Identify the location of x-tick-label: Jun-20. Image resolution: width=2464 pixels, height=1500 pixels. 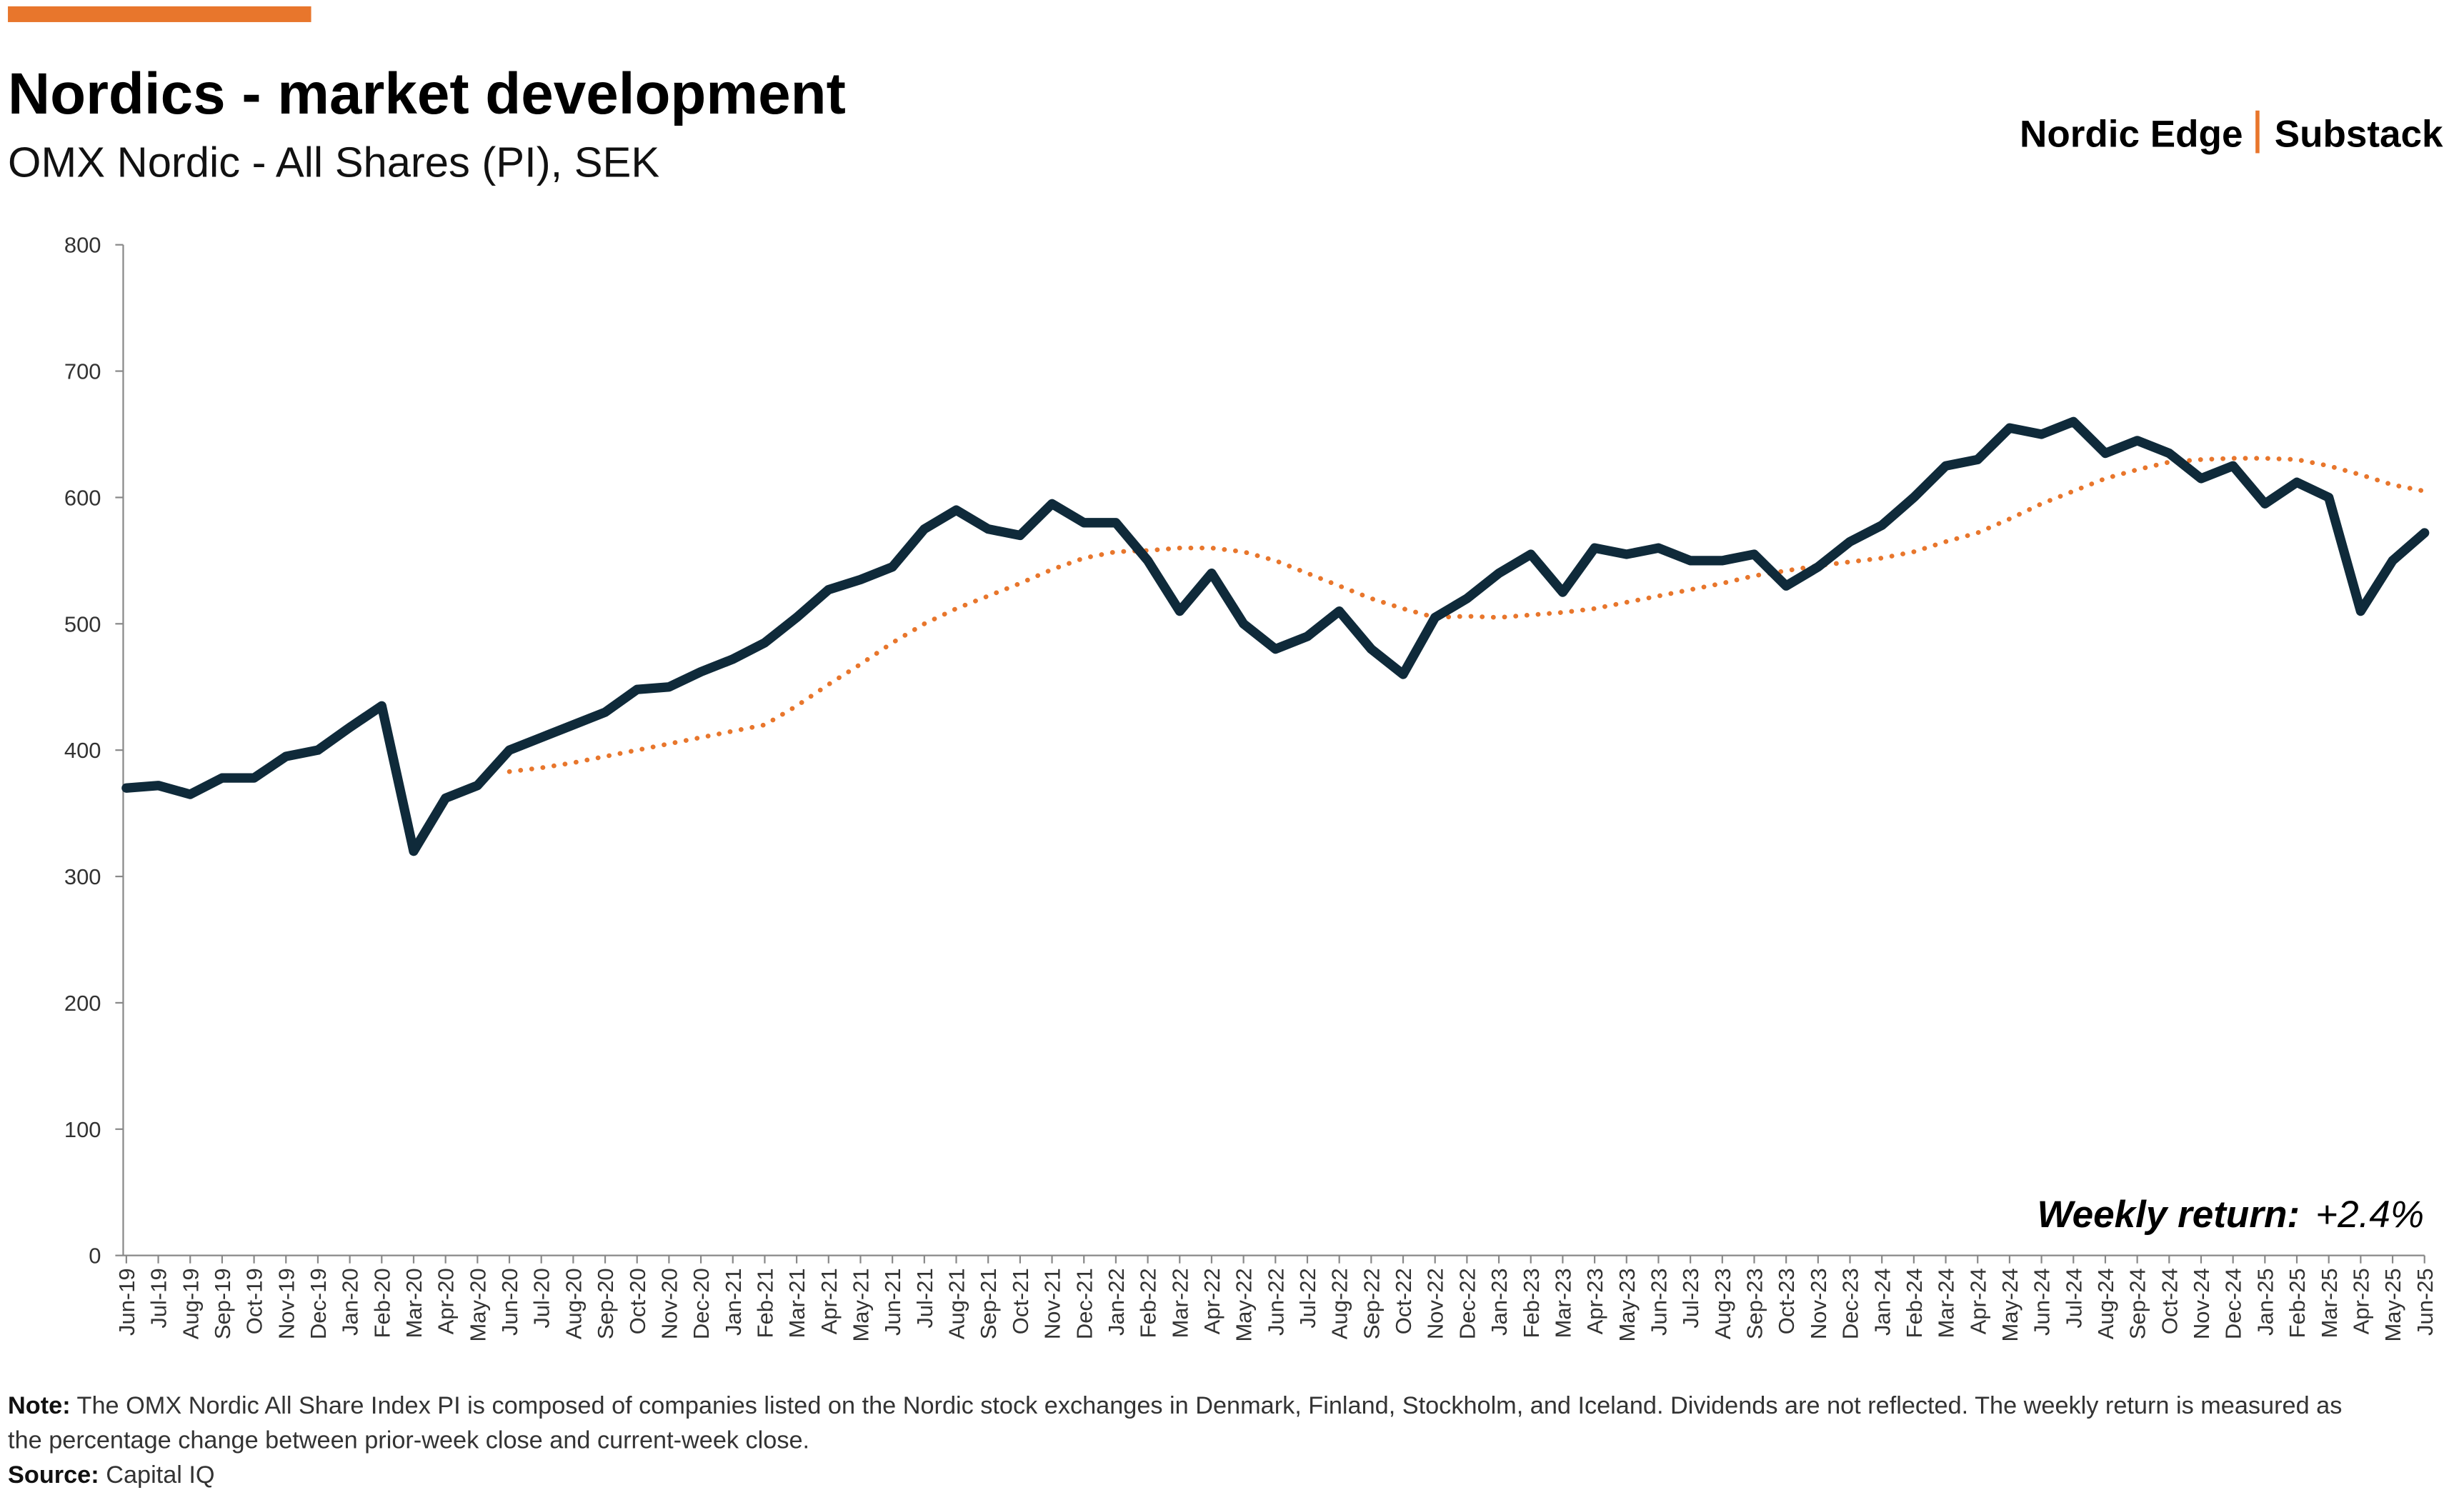
(509, 1302).